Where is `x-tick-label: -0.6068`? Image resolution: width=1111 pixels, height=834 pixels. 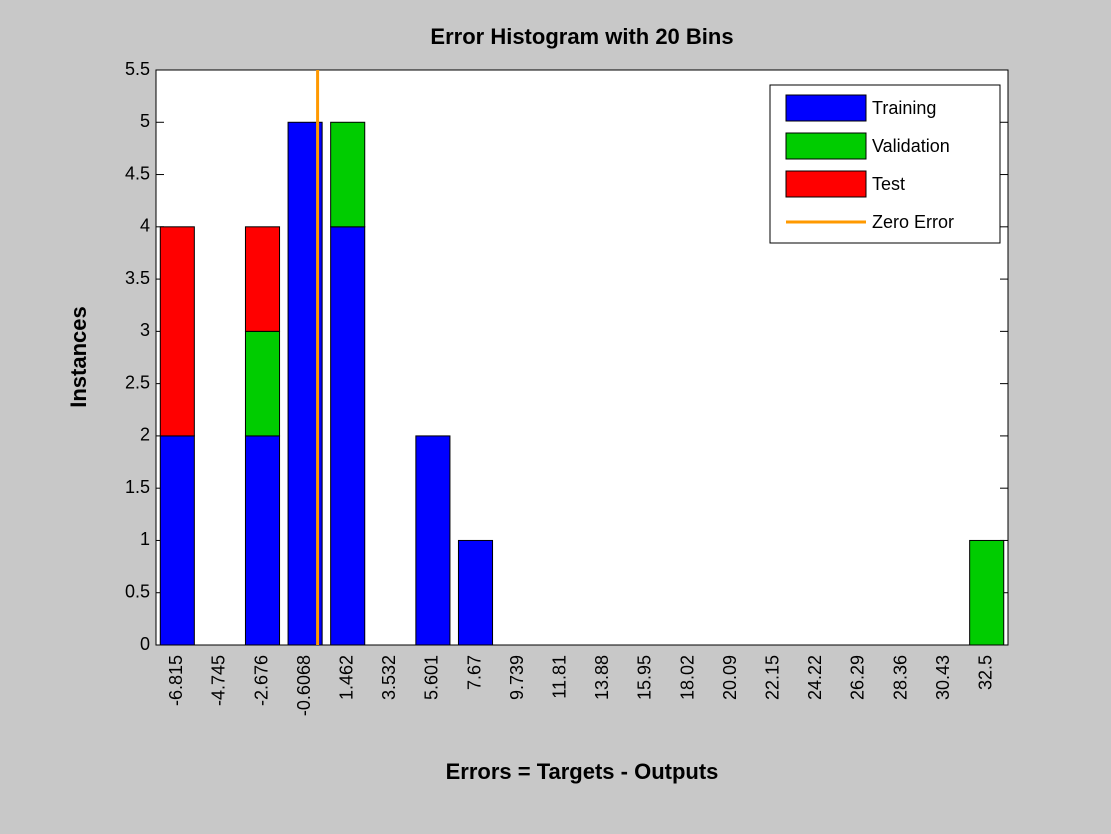
x-tick-label: -0.6068 is located at coordinates (304, 685).